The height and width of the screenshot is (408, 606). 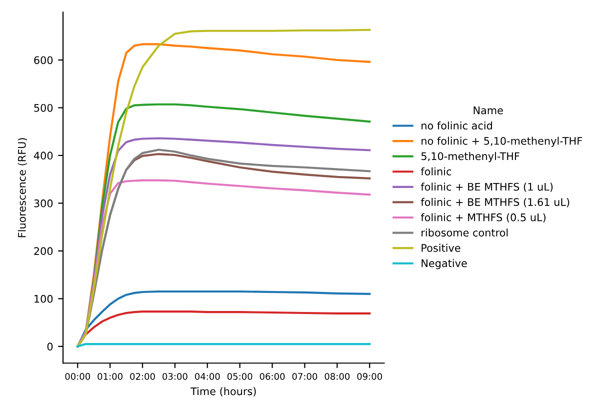 I want to click on x-tick-label: 01:00, so click(x=110, y=376).